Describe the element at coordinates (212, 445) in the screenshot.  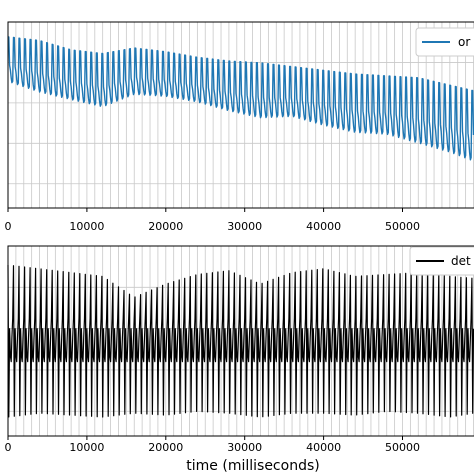
I see `bottom-xticks: 0 10000 20000 30000 40000 50000` at that location.